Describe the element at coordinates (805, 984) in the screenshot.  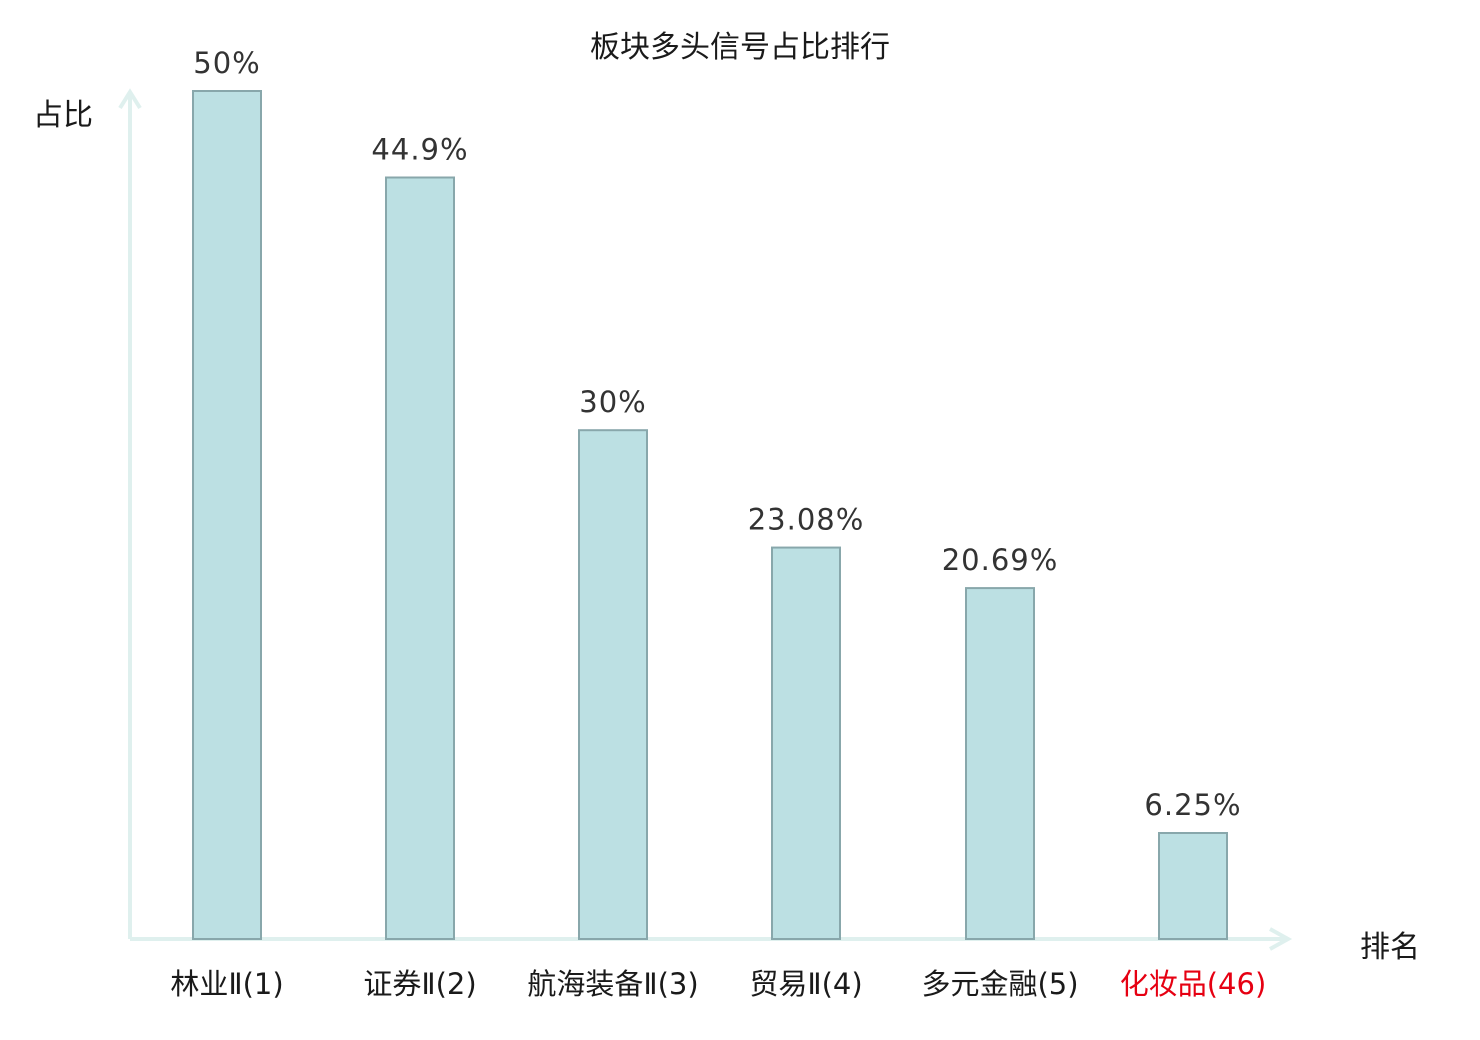
I see `x-tick-label: 贸易Ⅱ(4)` at that location.